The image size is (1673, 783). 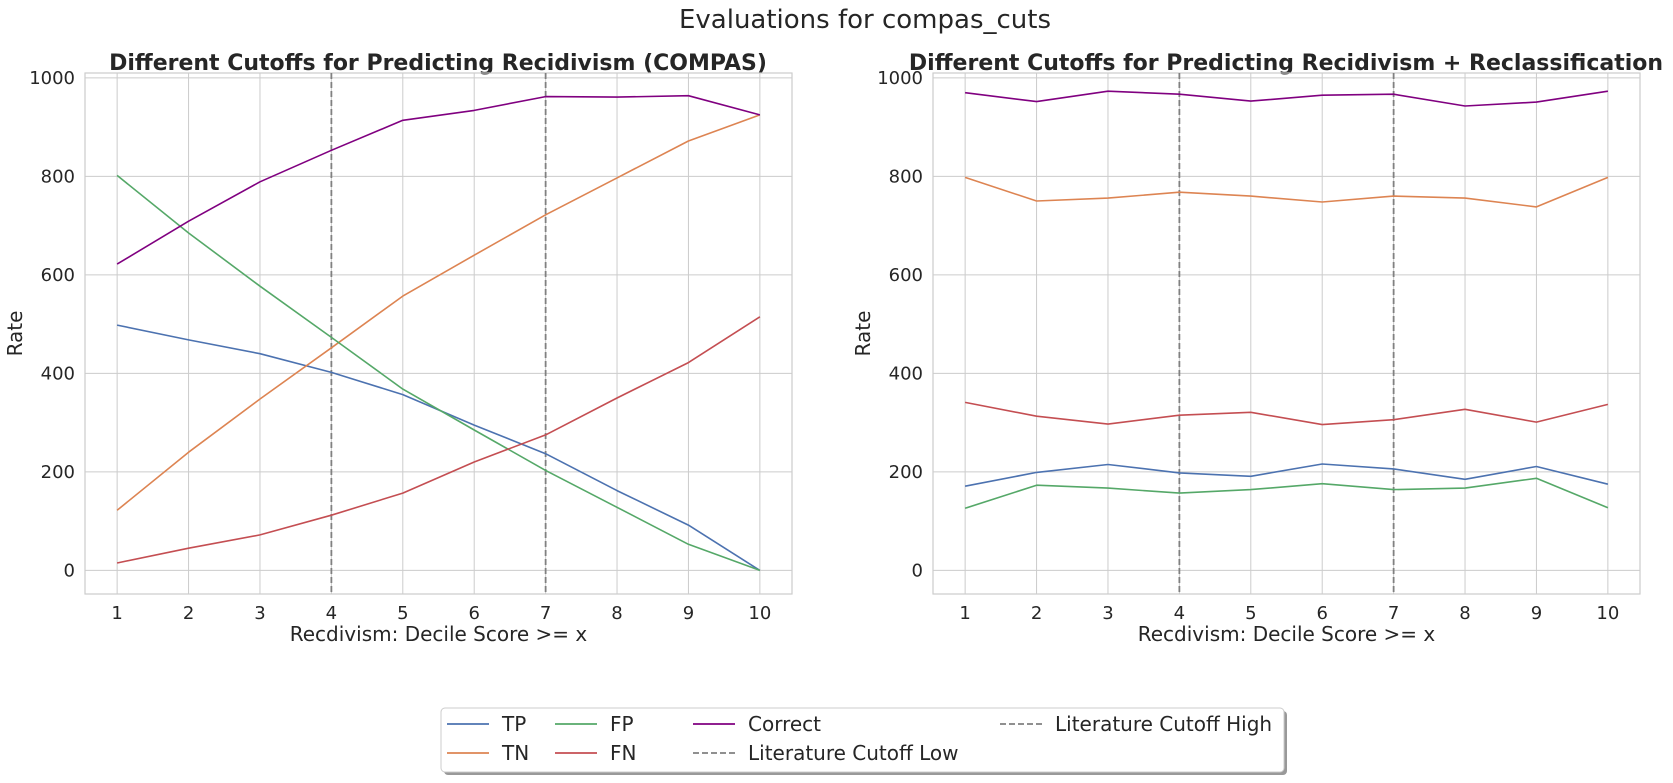 What do you see at coordinates (513, 724) in the screenshot?
I see `legend-label: TP` at bounding box center [513, 724].